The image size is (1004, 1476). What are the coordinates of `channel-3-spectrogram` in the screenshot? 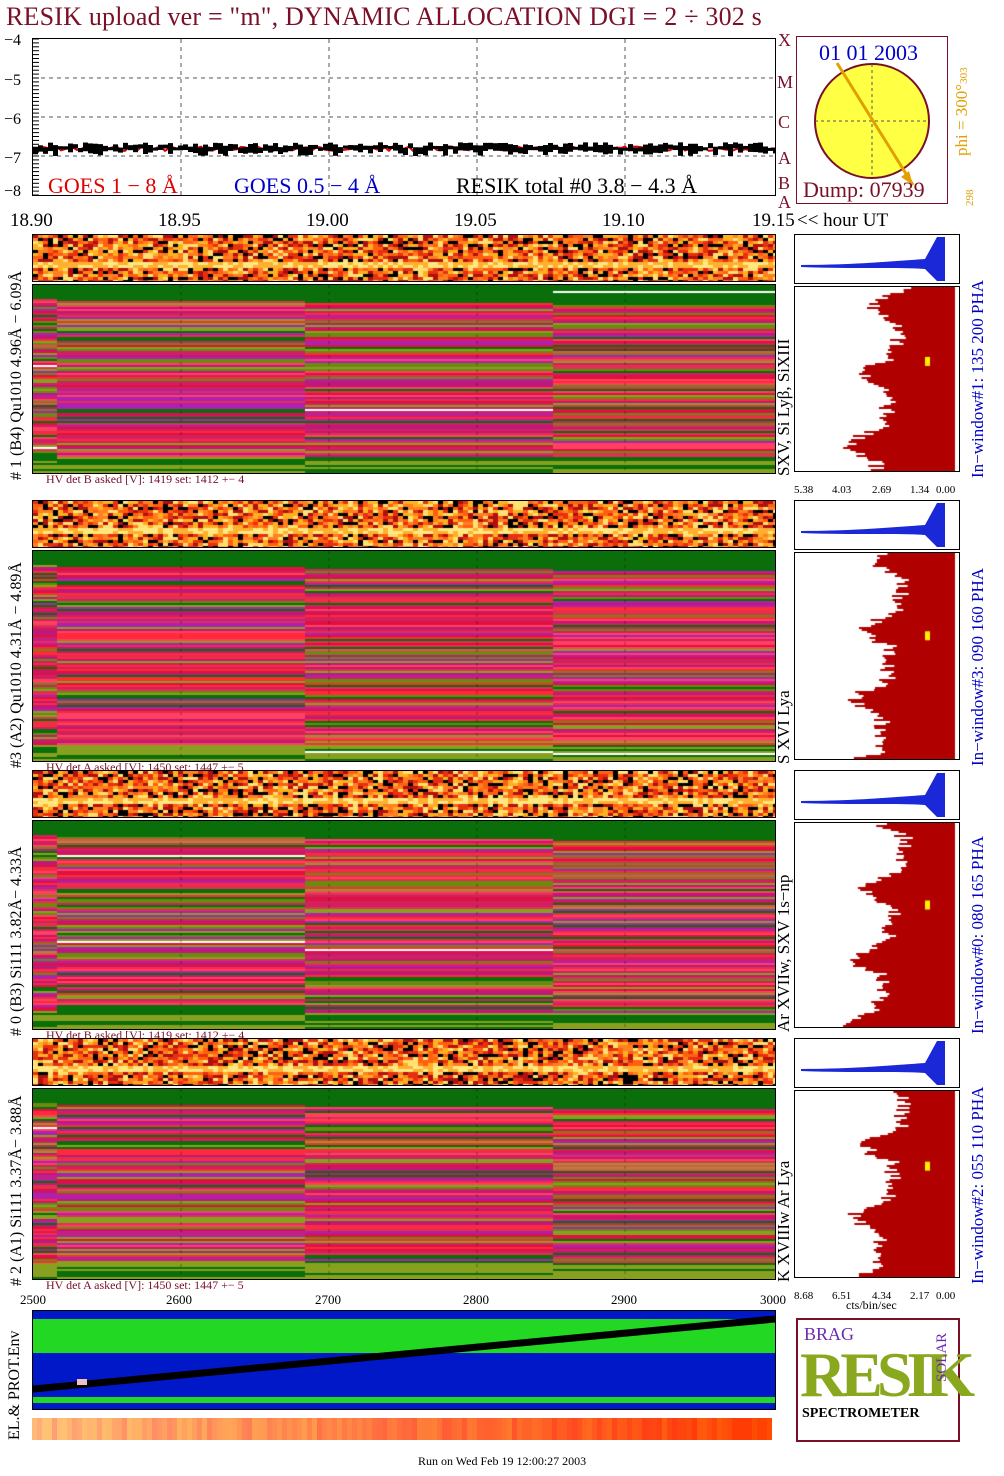 It's located at (404, 1184).